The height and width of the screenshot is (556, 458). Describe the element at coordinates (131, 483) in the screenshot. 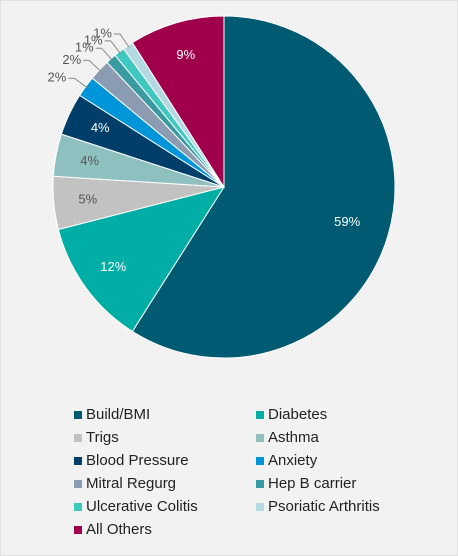

I see `legend-label: Mitral Regurg` at that location.